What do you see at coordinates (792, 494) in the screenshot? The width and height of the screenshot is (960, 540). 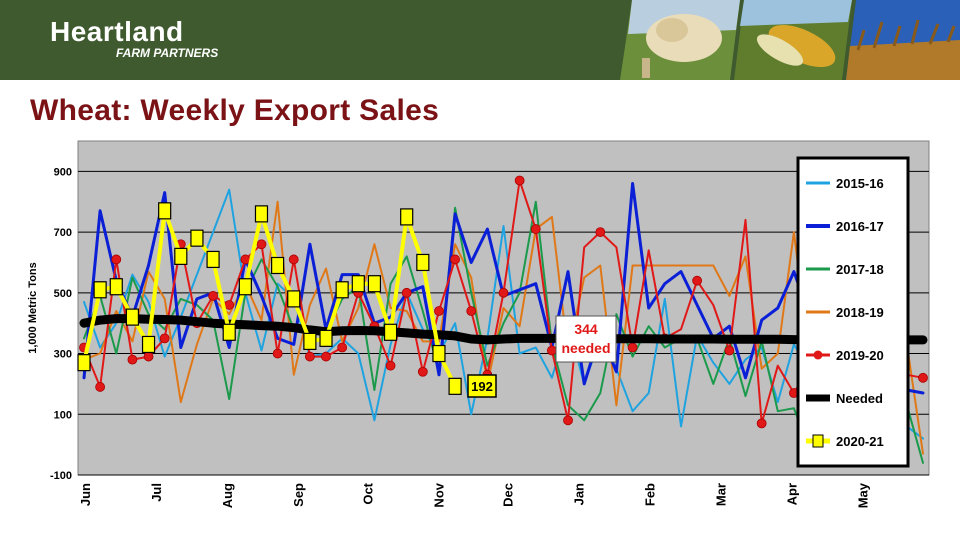 I see `x-tick-label: Apr` at bounding box center [792, 494].